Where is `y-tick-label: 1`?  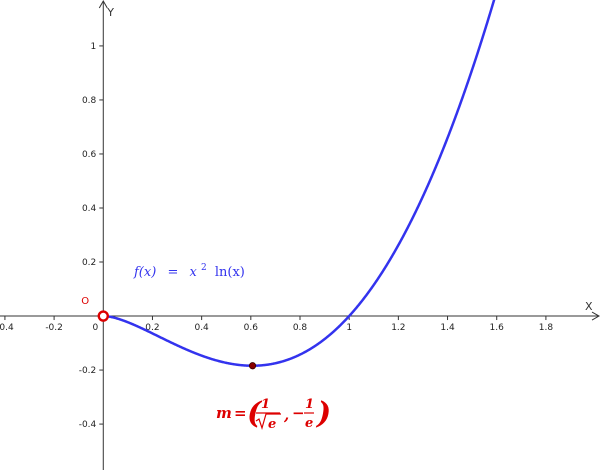 y-tick-label: 1 is located at coordinates (94, 47).